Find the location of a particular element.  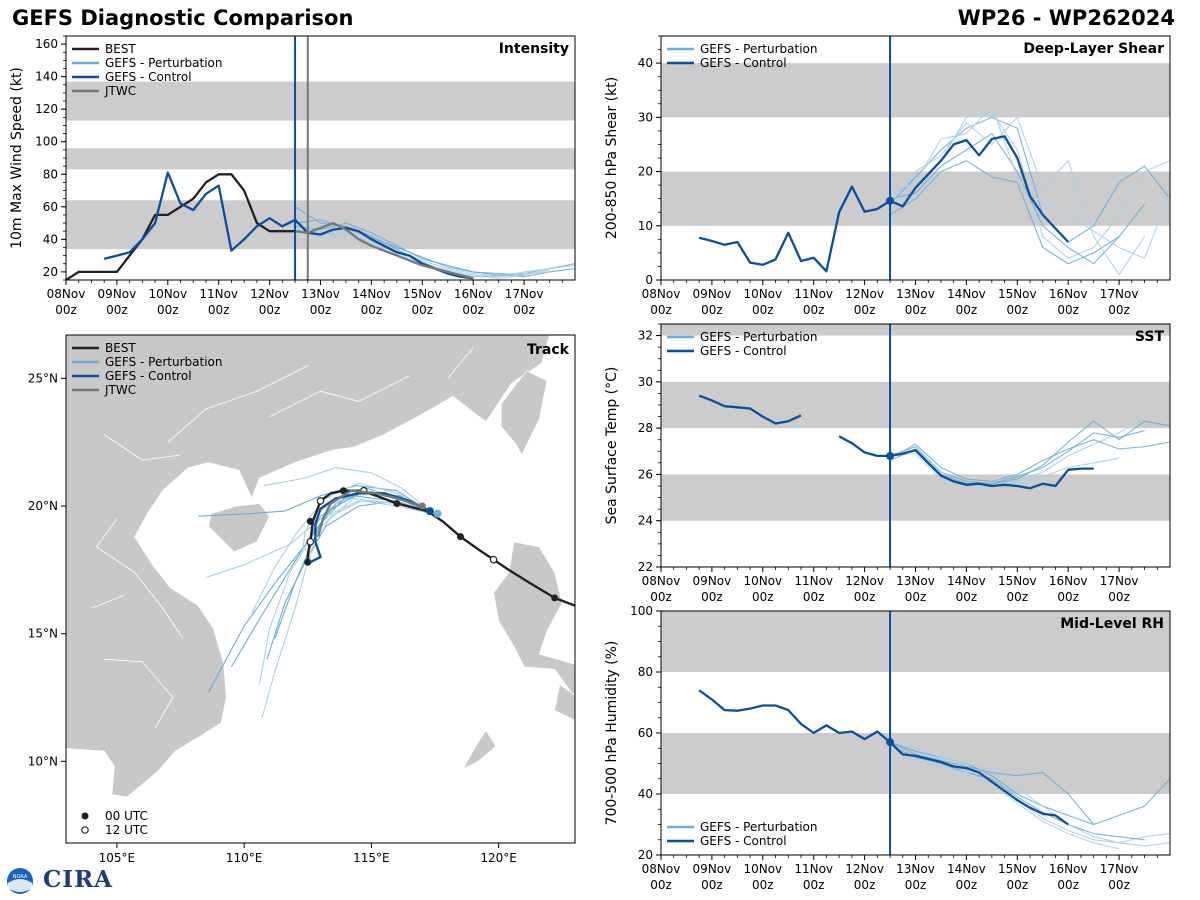

palawan-island is located at coordinates (479, 749).